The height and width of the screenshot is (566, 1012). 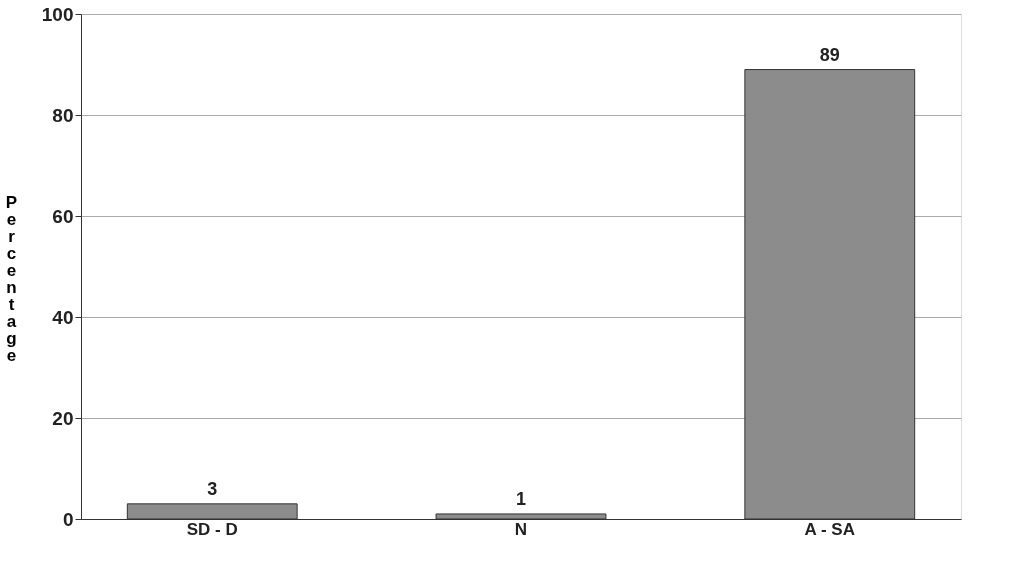 I want to click on y-tick-label: 0, so click(x=68, y=519).